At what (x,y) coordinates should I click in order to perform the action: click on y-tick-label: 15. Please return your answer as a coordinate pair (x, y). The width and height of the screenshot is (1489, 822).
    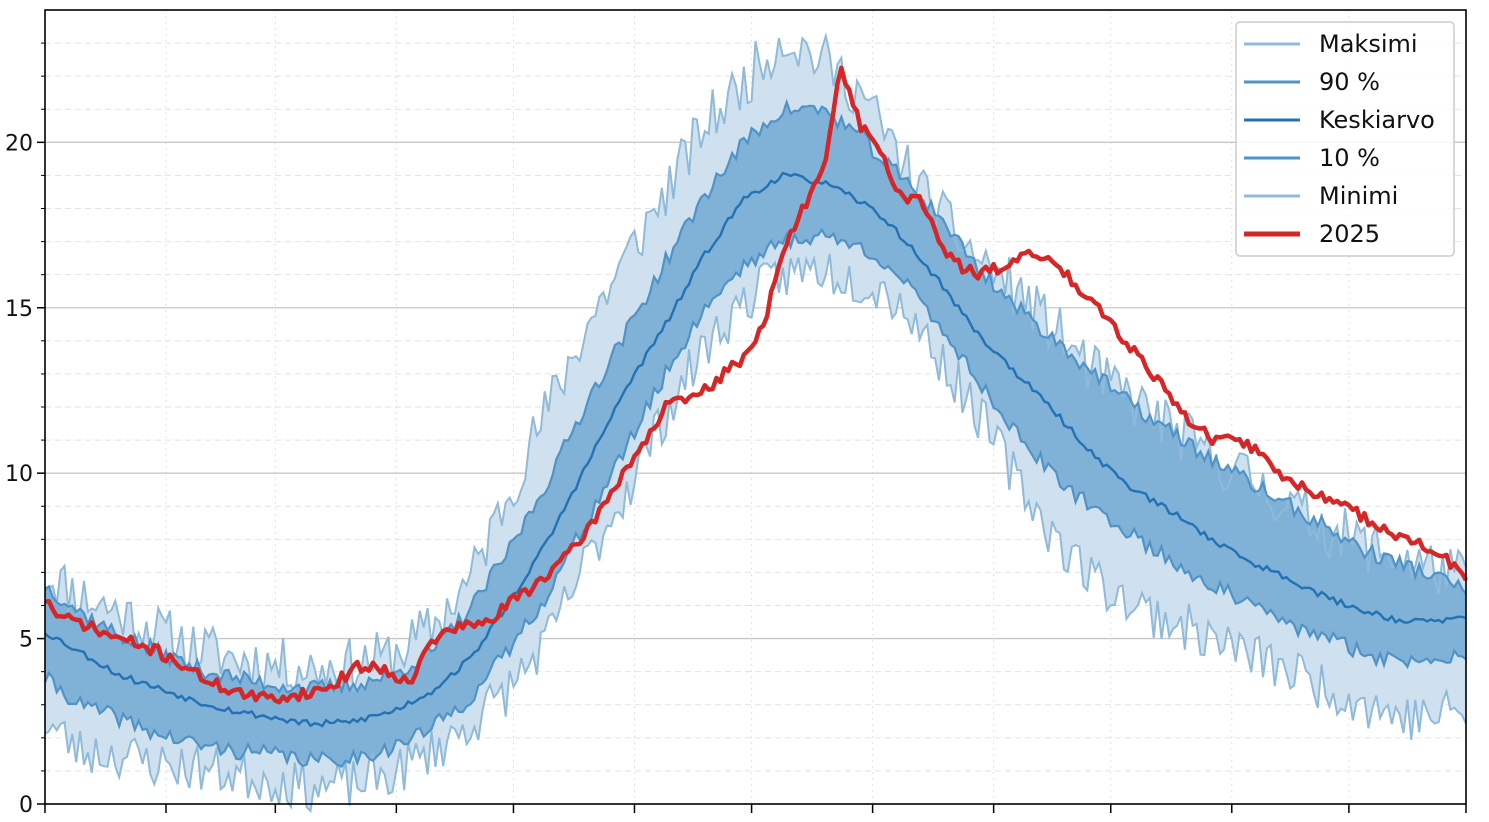
    Looking at the image, I should click on (19, 309).